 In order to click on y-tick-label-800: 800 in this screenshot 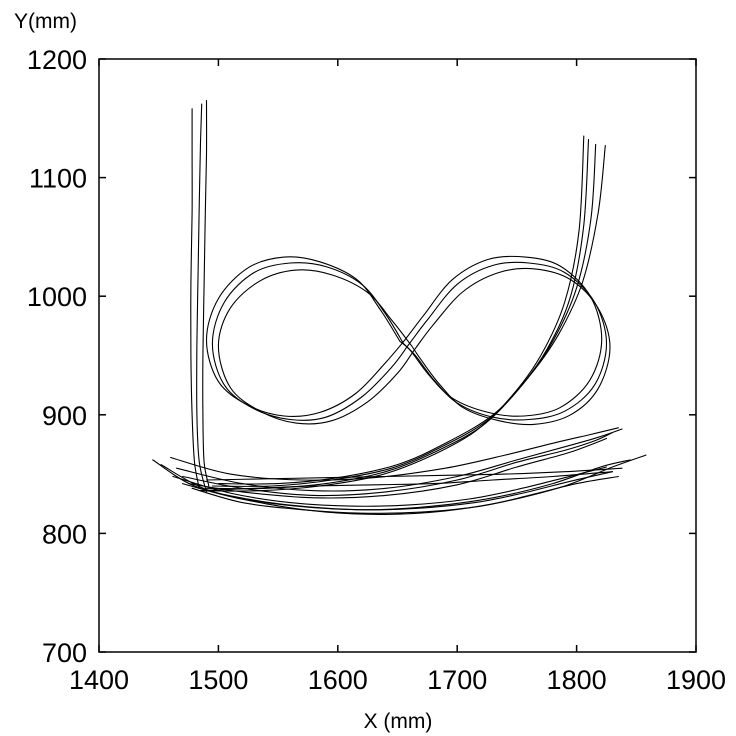, I will do `click(64, 534)`.